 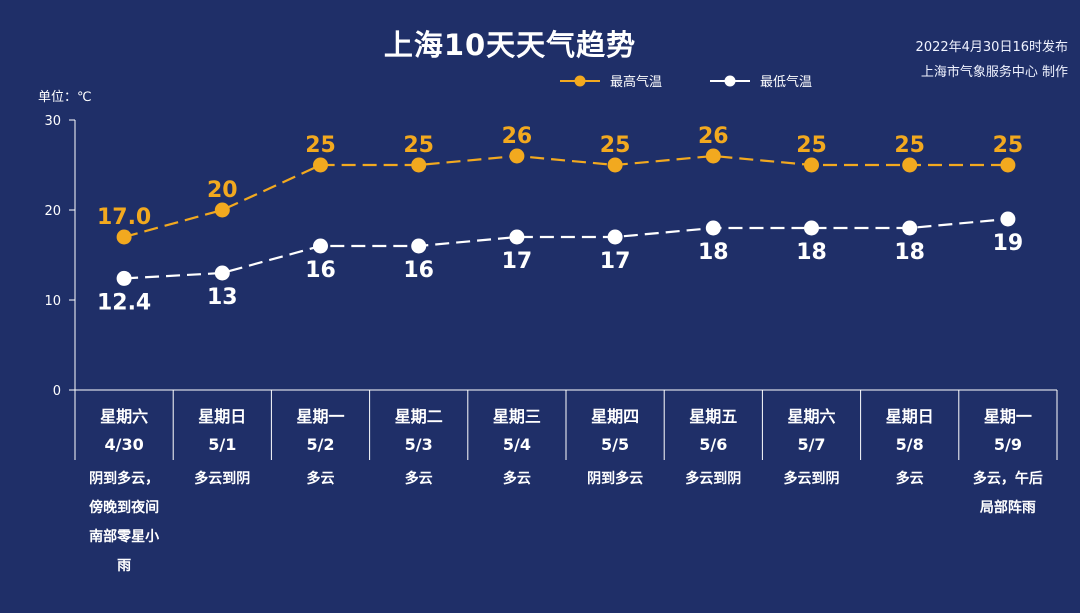 I want to click on data-label-high: 20, so click(x=222, y=190).